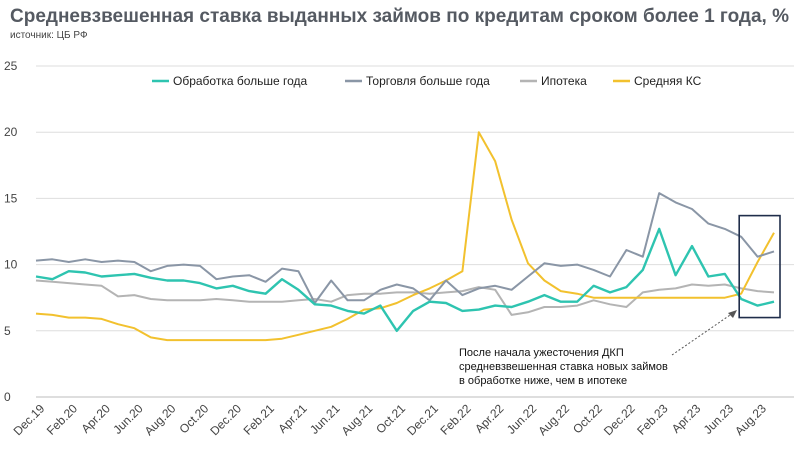 This screenshot has width=800, height=457. What do you see at coordinates (11, 198) in the screenshot?
I see `y-tick-label: 15` at bounding box center [11, 198].